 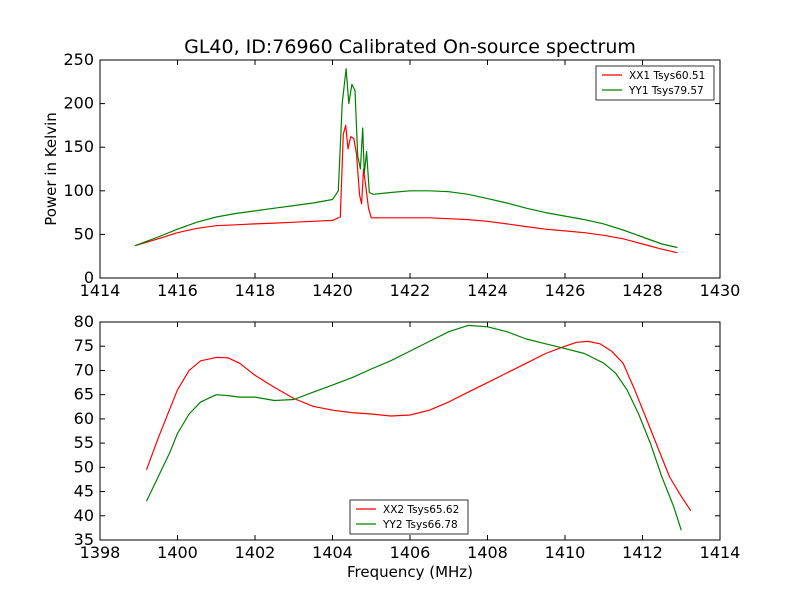 I want to click on bottom-y-tick-label: 70, so click(x=84, y=369).